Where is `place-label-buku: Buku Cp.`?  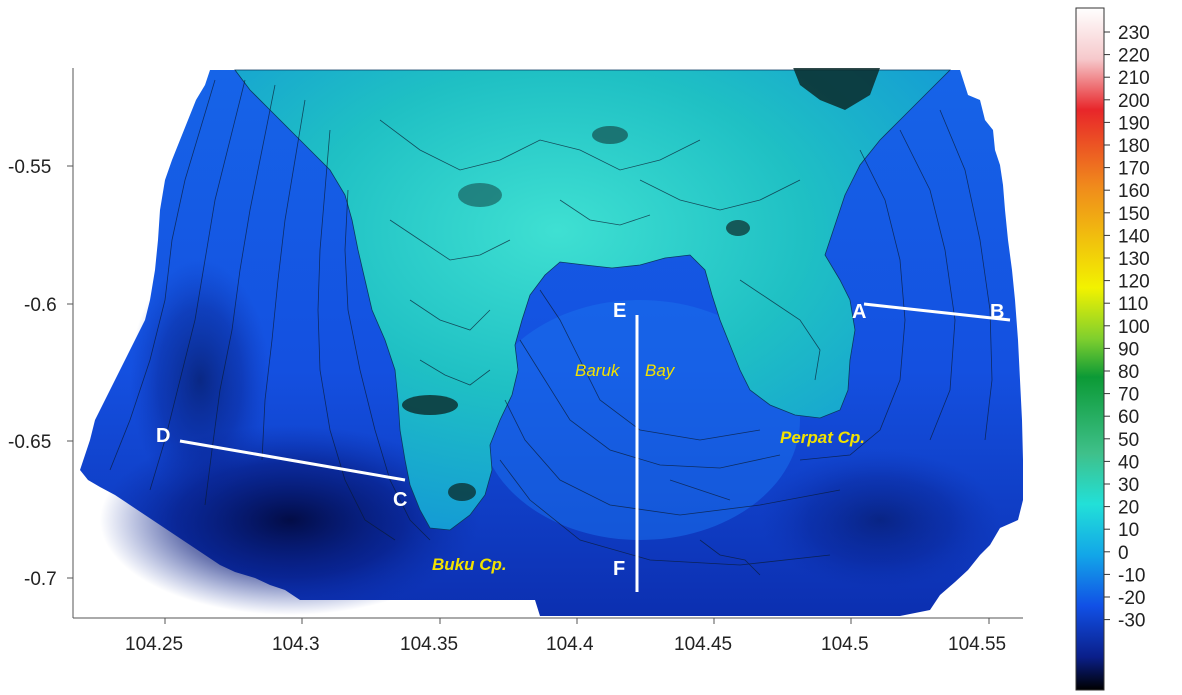
place-label-buku: Buku Cp. is located at coordinates (469, 564).